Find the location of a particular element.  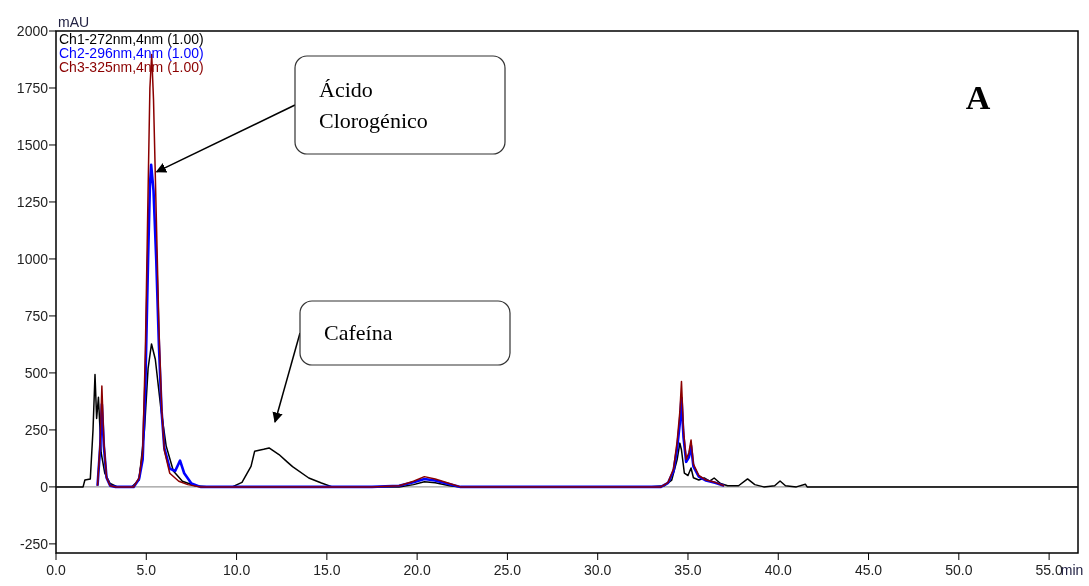

y-tick-label: 1750 is located at coordinates (32, 87).